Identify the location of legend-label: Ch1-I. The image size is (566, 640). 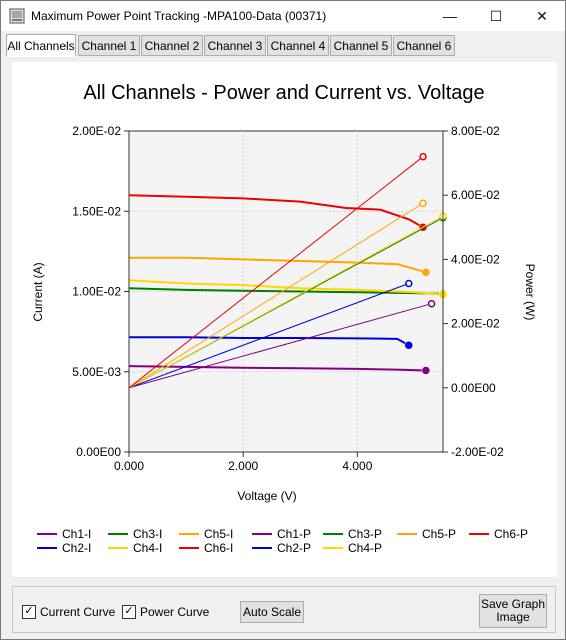
(76, 534).